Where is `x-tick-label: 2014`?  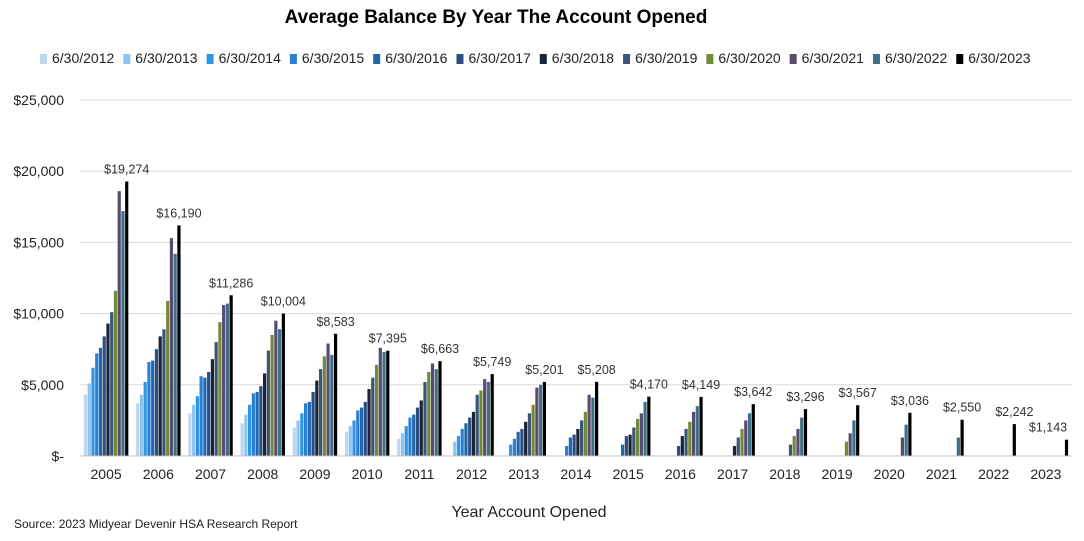 x-tick-label: 2014 is located at coordinates (575, 474).